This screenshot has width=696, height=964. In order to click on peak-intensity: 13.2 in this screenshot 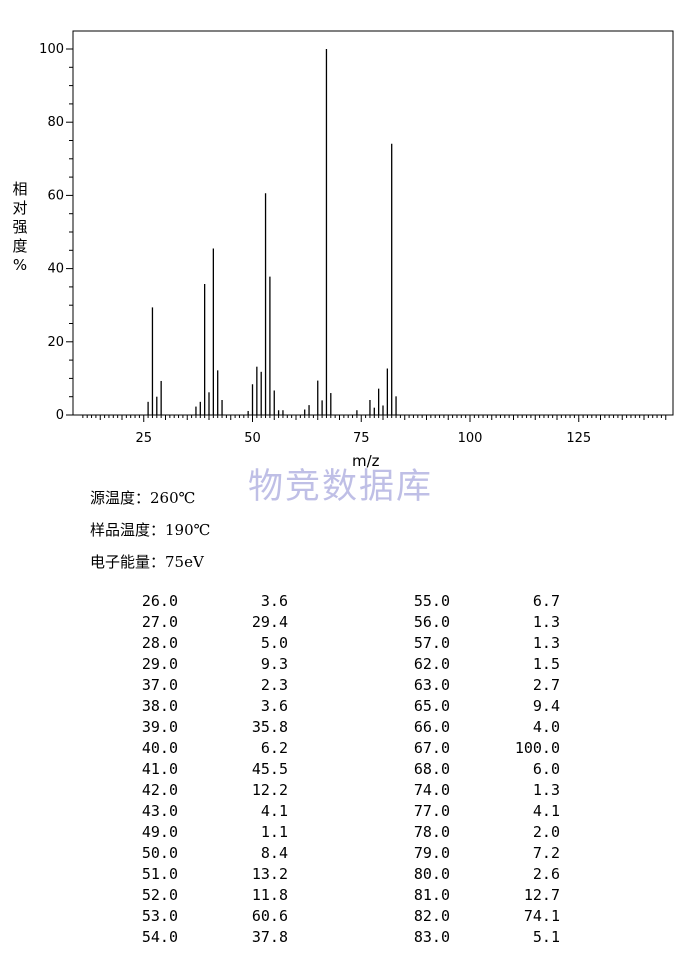, I will do `click(269, 874)`.